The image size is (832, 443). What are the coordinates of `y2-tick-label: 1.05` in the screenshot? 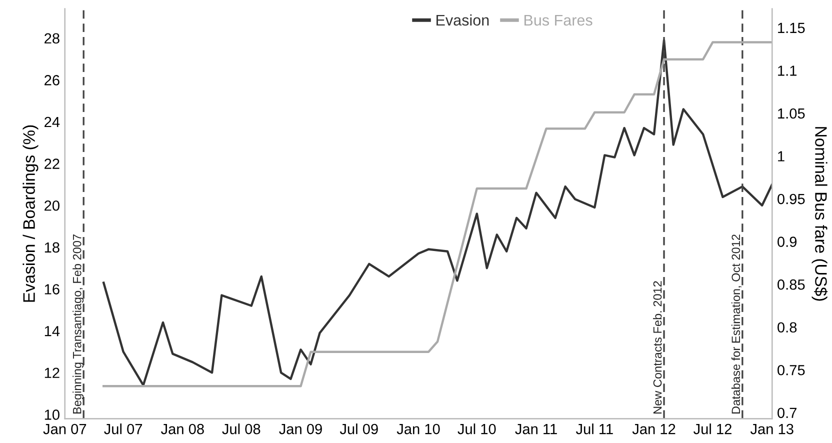 It's located at (791, 113).